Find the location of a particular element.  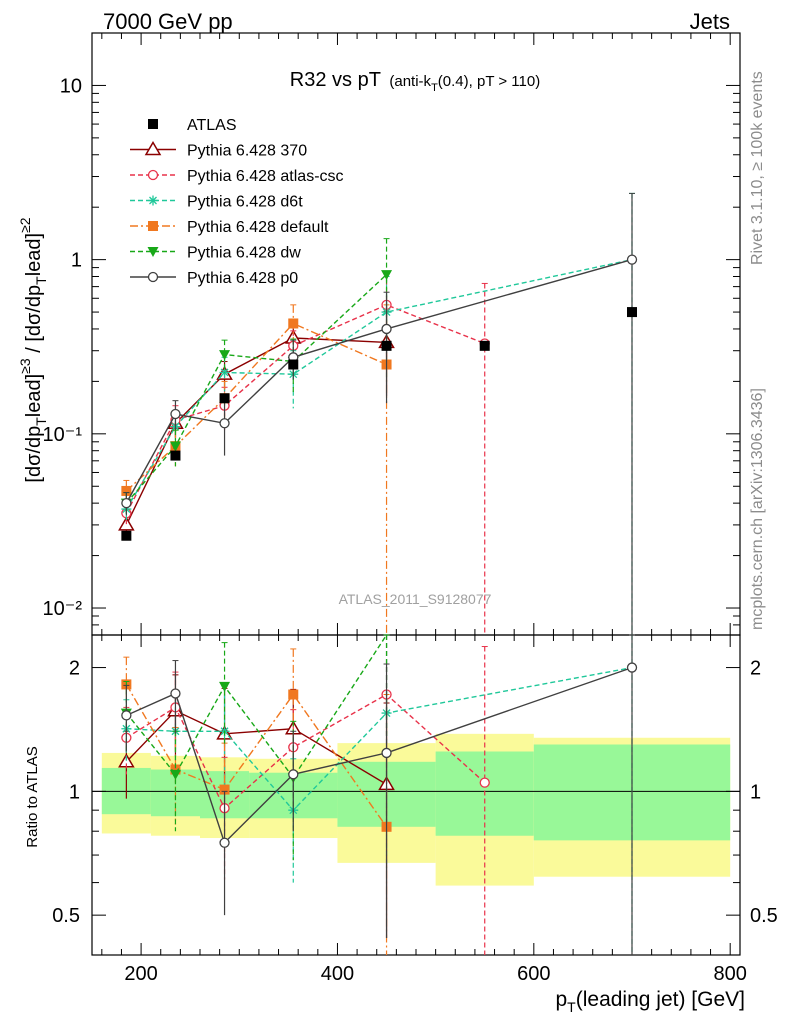

legend-entry-3: Pythia 6.428 d6t is located at coordinates (216, 202).